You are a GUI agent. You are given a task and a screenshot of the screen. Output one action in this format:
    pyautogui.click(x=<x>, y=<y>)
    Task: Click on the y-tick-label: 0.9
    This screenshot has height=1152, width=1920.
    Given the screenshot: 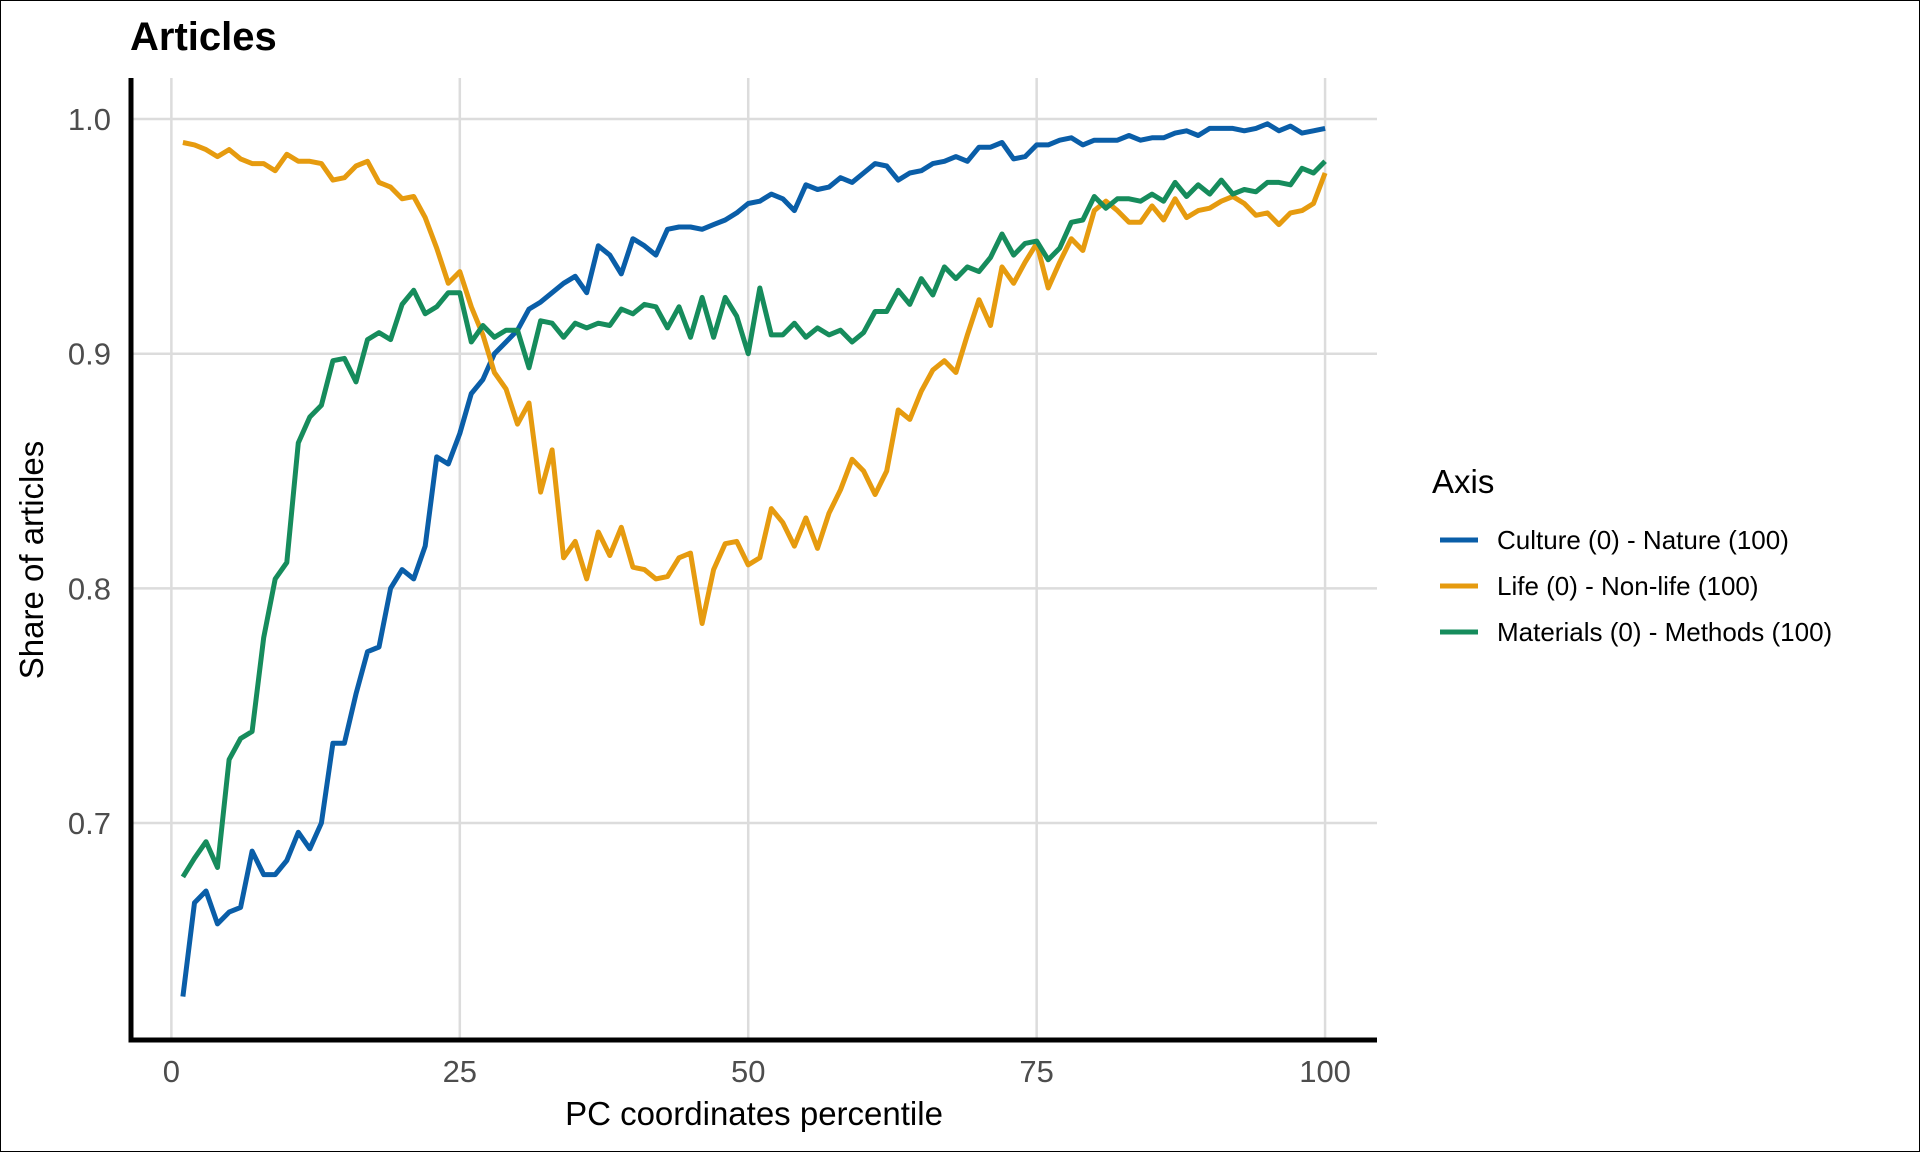 What is the action you would take?
    pyautogui.click(x=89, y=354)
    